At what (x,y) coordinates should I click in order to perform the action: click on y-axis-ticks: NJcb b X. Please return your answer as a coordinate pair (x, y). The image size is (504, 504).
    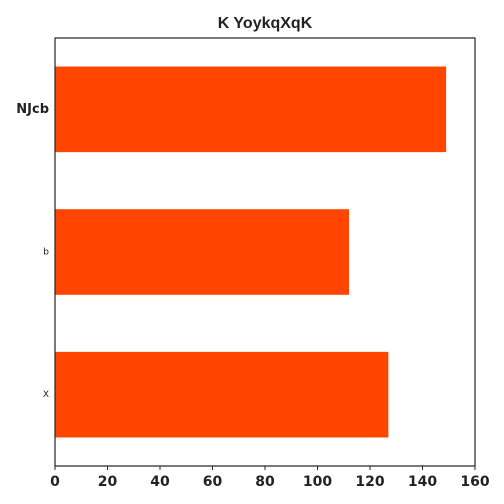
    Looking at the image, I should click on (32, 251).